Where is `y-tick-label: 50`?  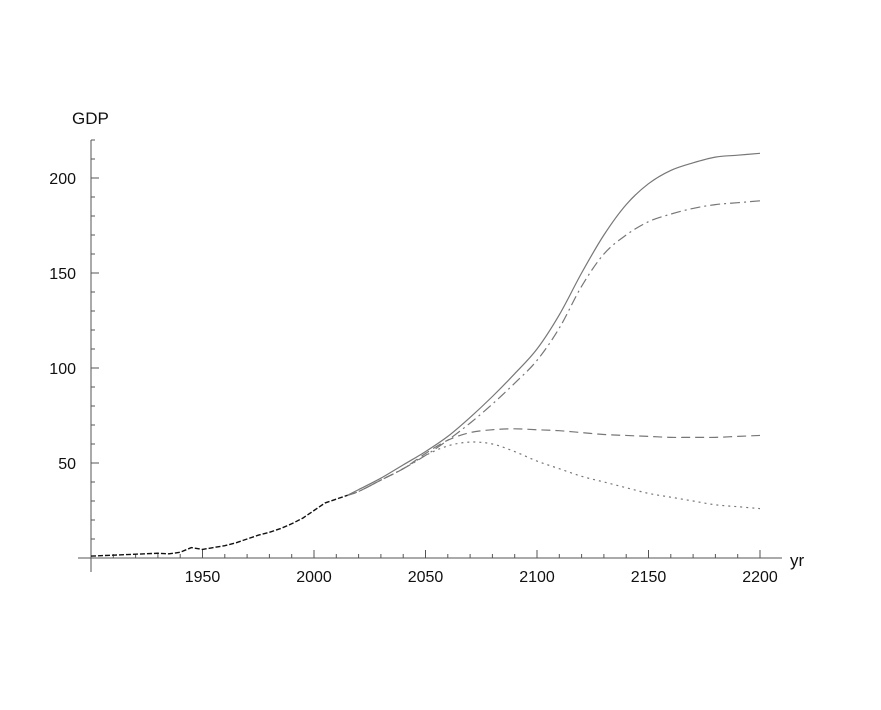
y-tick-label: 50 is located at coordinates (67, 464).